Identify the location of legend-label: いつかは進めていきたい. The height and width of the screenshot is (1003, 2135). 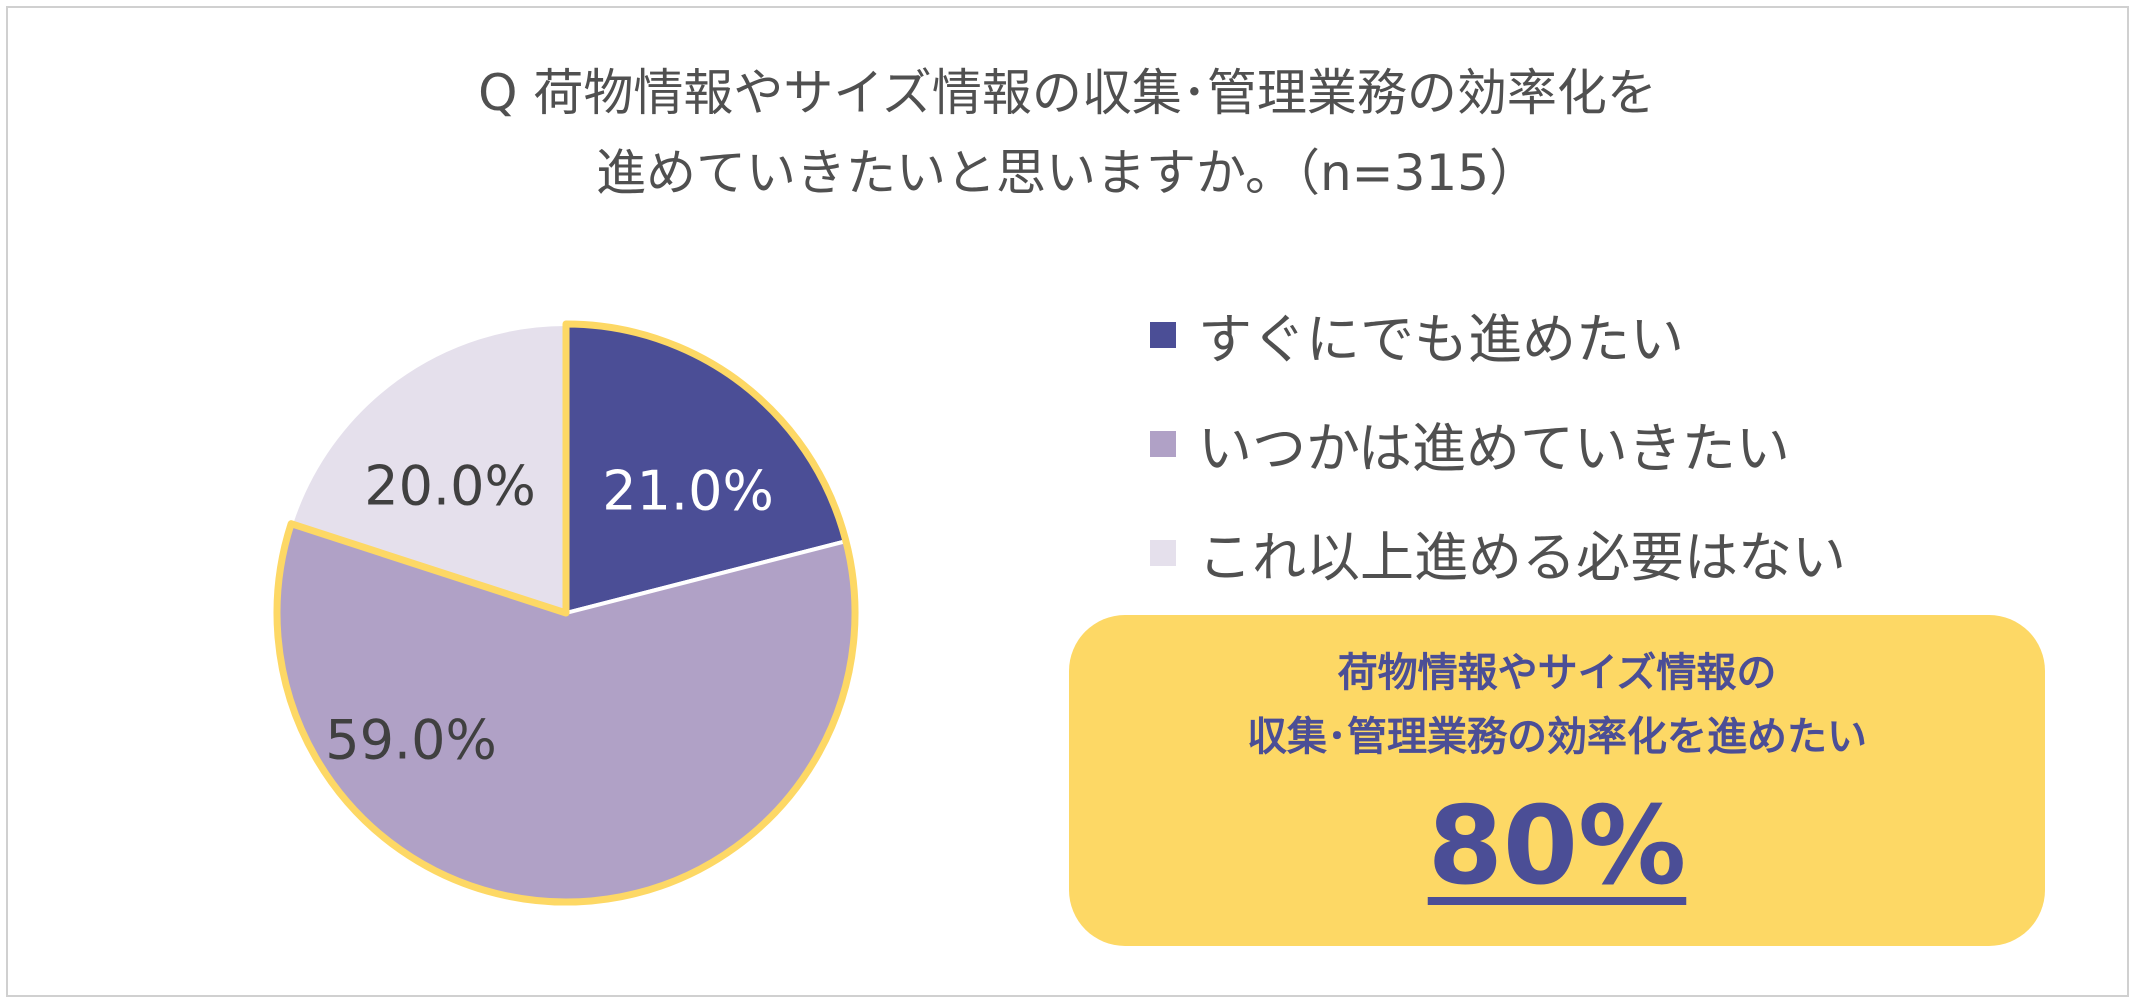
(1494, 448).